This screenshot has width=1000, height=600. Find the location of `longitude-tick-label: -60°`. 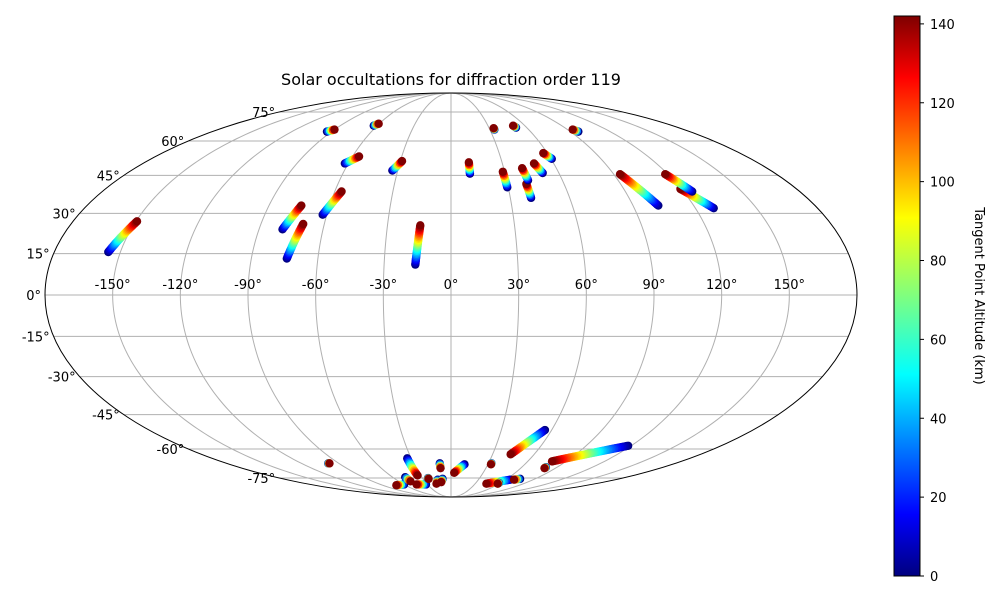

longitude-tick-label: -60° is located at coordinates (316, 285).